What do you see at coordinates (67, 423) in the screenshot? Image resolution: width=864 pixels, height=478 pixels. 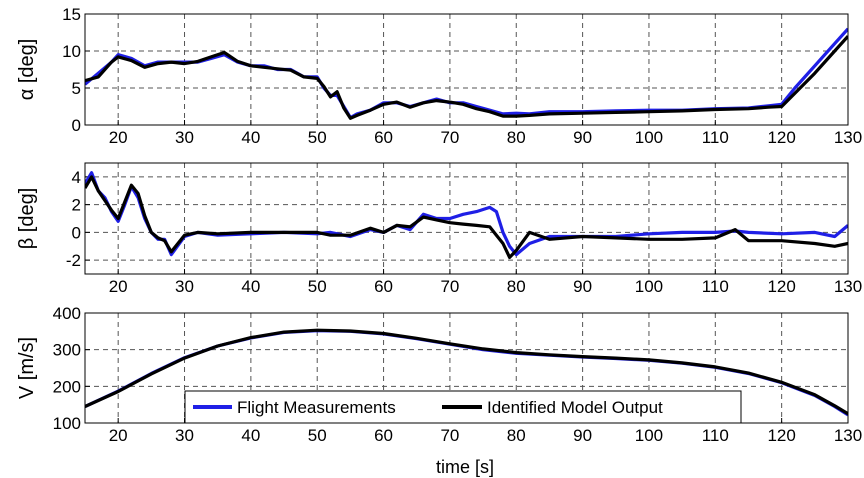 I see `y-tick-label: 100` at bounding box center [67, 423].